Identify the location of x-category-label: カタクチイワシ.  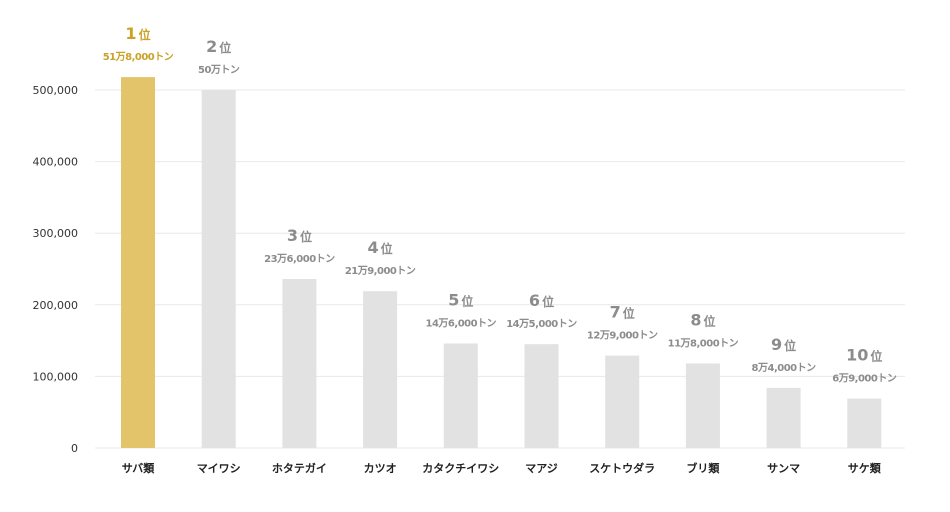
(460, 468).